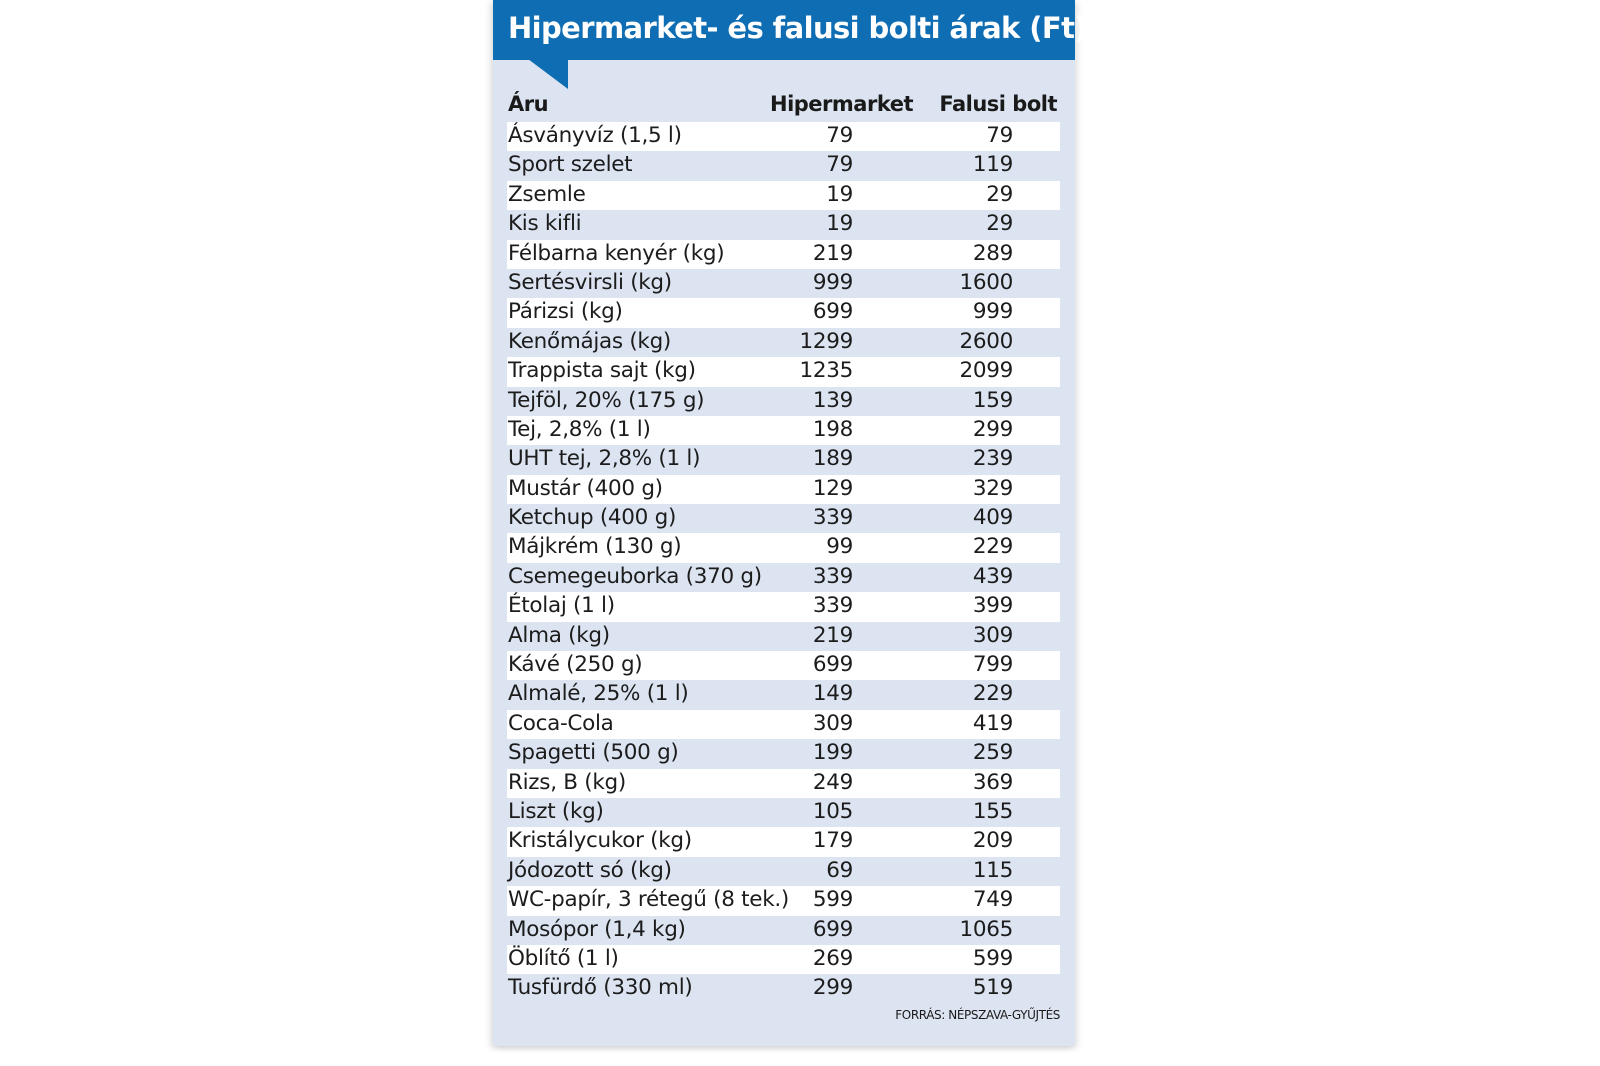  What do you see at coordinates (992, 900) in the screenshot?
I see `falusi-price: 749` at bounding box center [992, 900].